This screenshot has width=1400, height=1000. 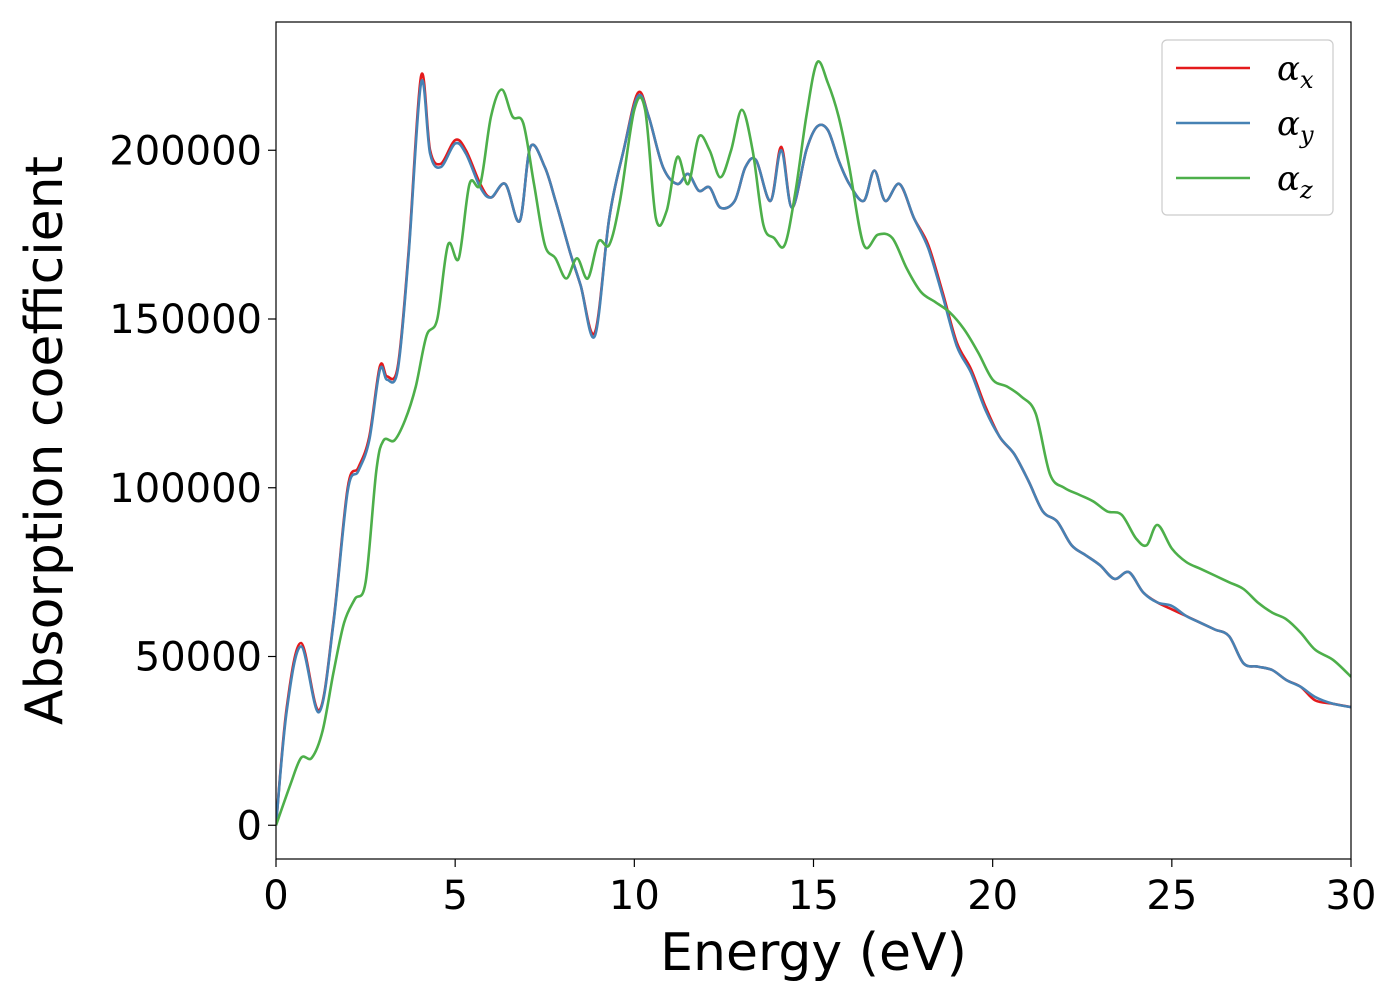 What do you see at coordinates (454, 896) in the screenshot?
I see `x-tick-label: 5` at bounding box center [454, 896].